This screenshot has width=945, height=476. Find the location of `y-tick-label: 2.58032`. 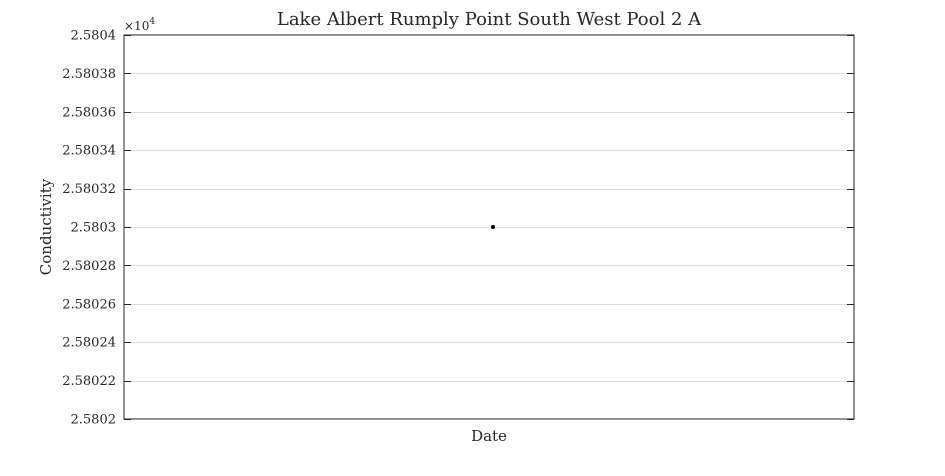

y-tick-label: 2.58032 is located at coordinates (89, 189).